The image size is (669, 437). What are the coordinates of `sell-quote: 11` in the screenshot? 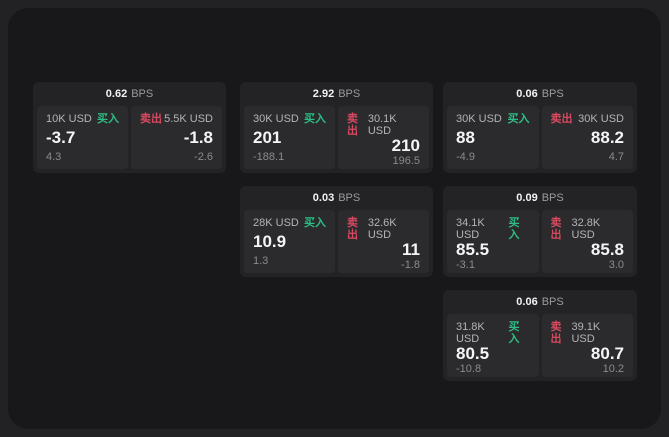 It's located at (411, 249).